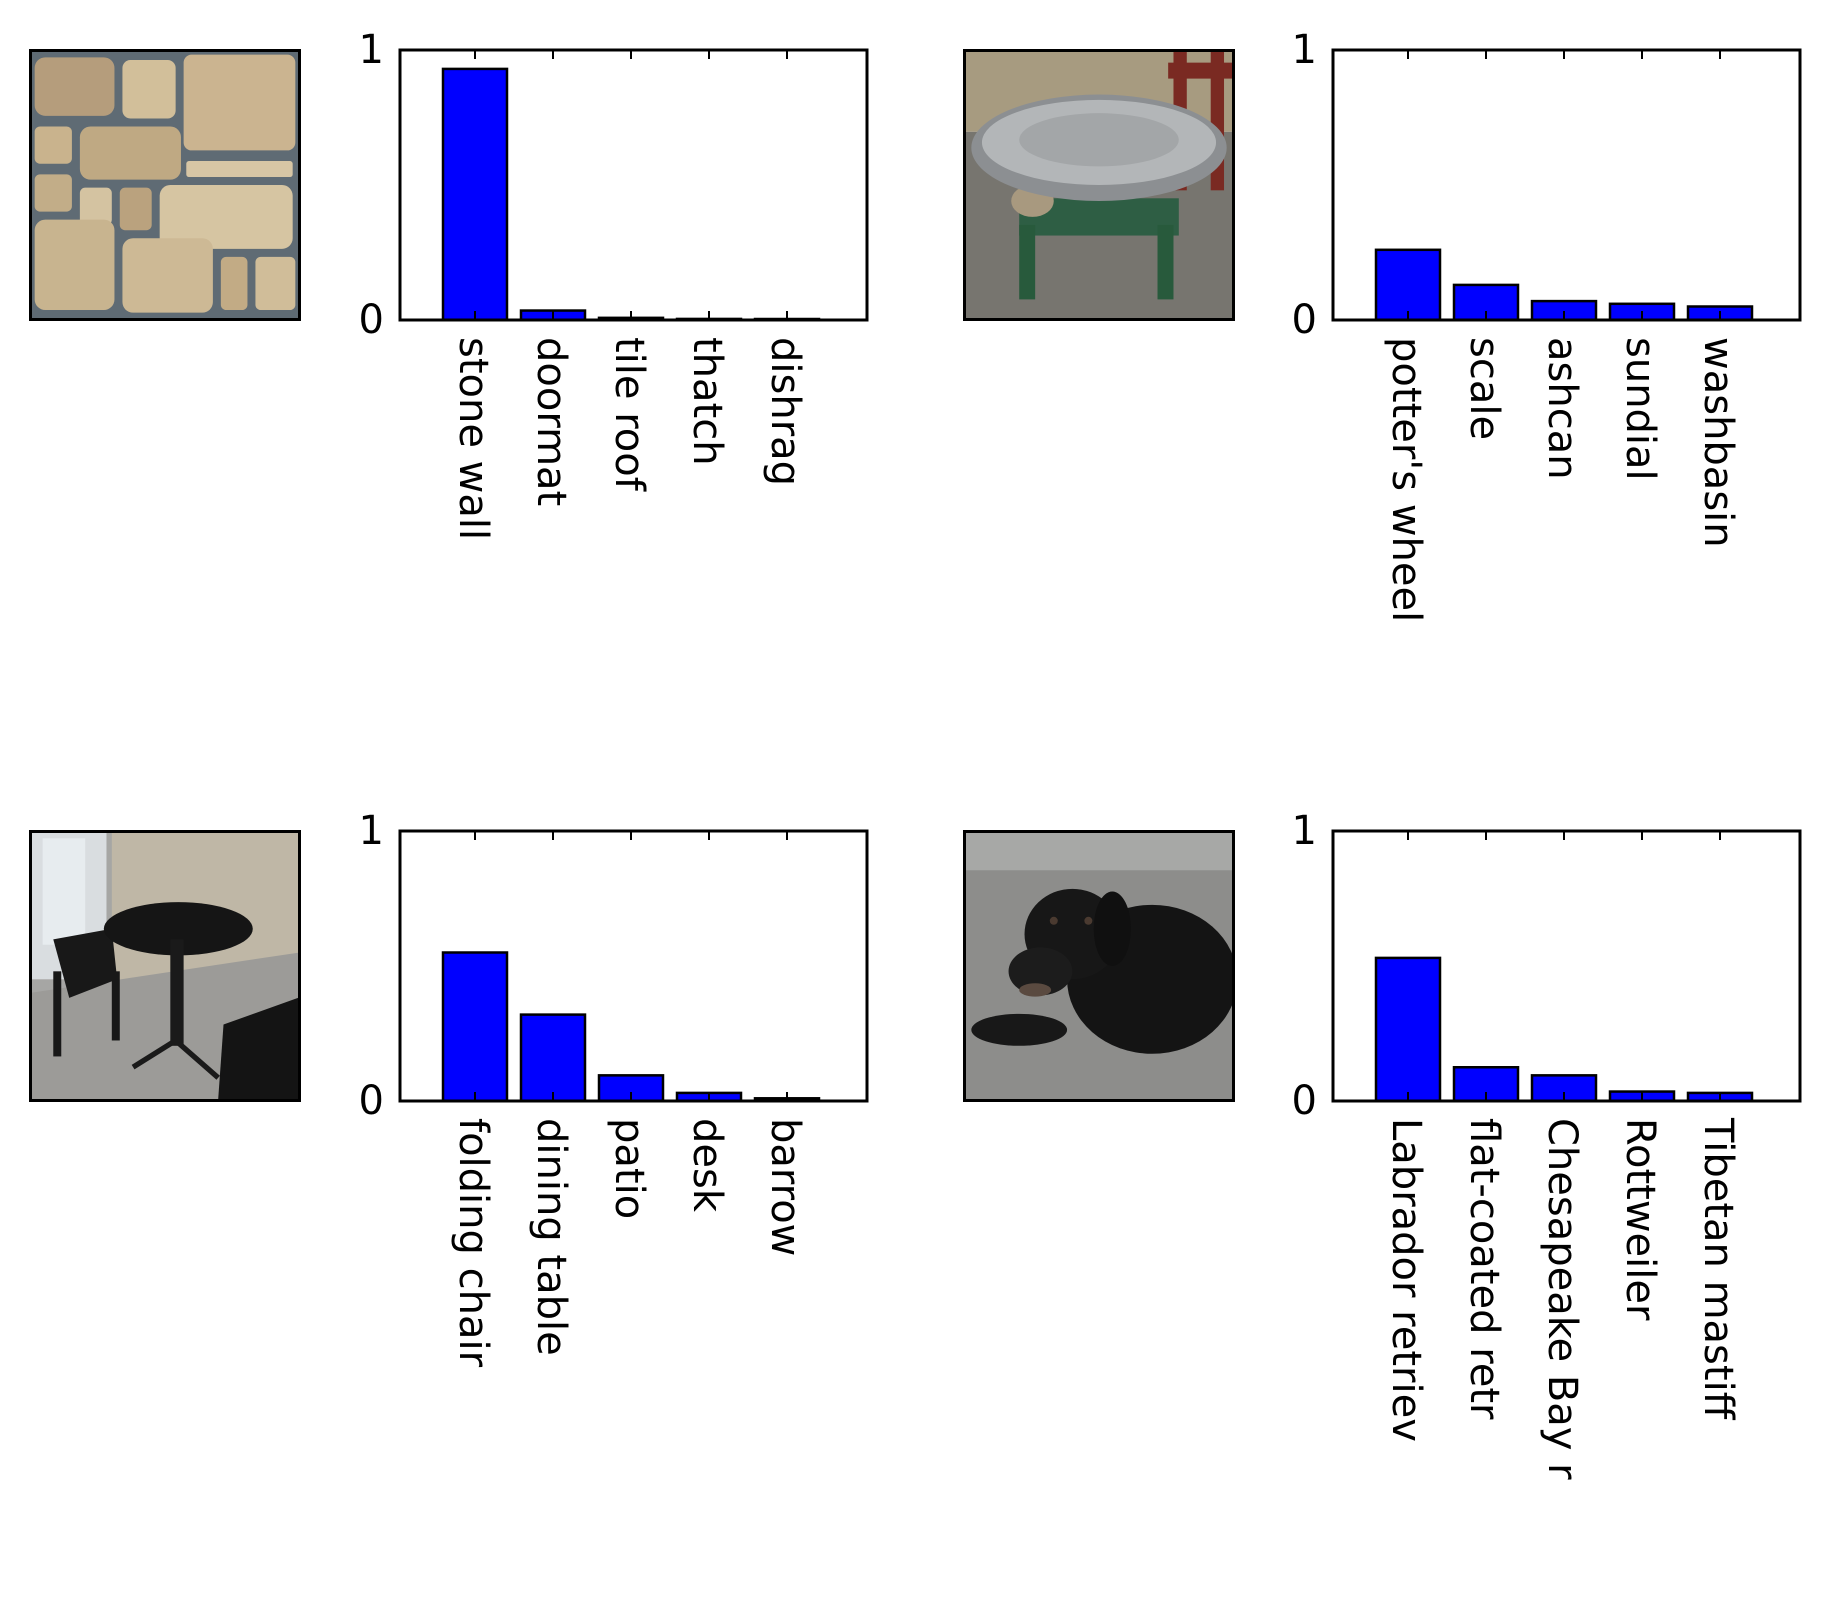 This screenshot has height=1599, width=1822. What do you see at coordinates (1484, 388) in the screenshot?
I see `category-label: scale` at bounding box center [1484, 388].